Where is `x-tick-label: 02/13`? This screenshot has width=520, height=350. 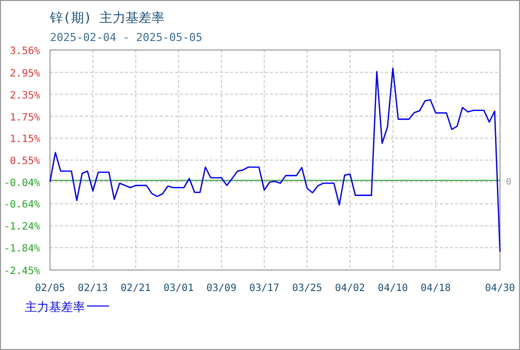 x-tick-label: 02/13 is located at coordinates (93, 288).